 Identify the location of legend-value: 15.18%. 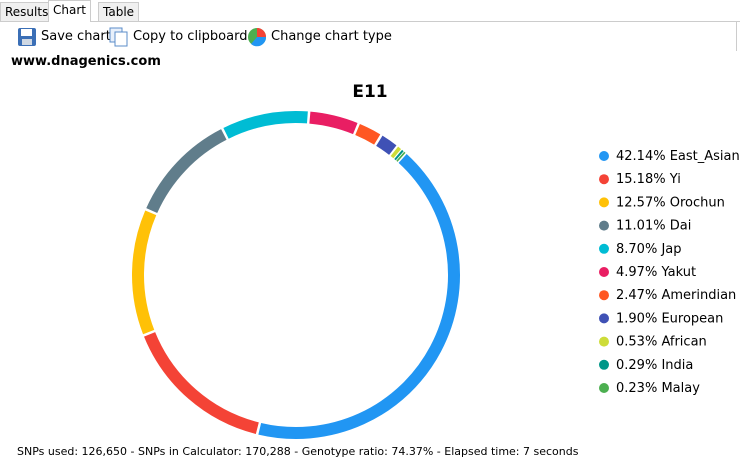
(641, 179).